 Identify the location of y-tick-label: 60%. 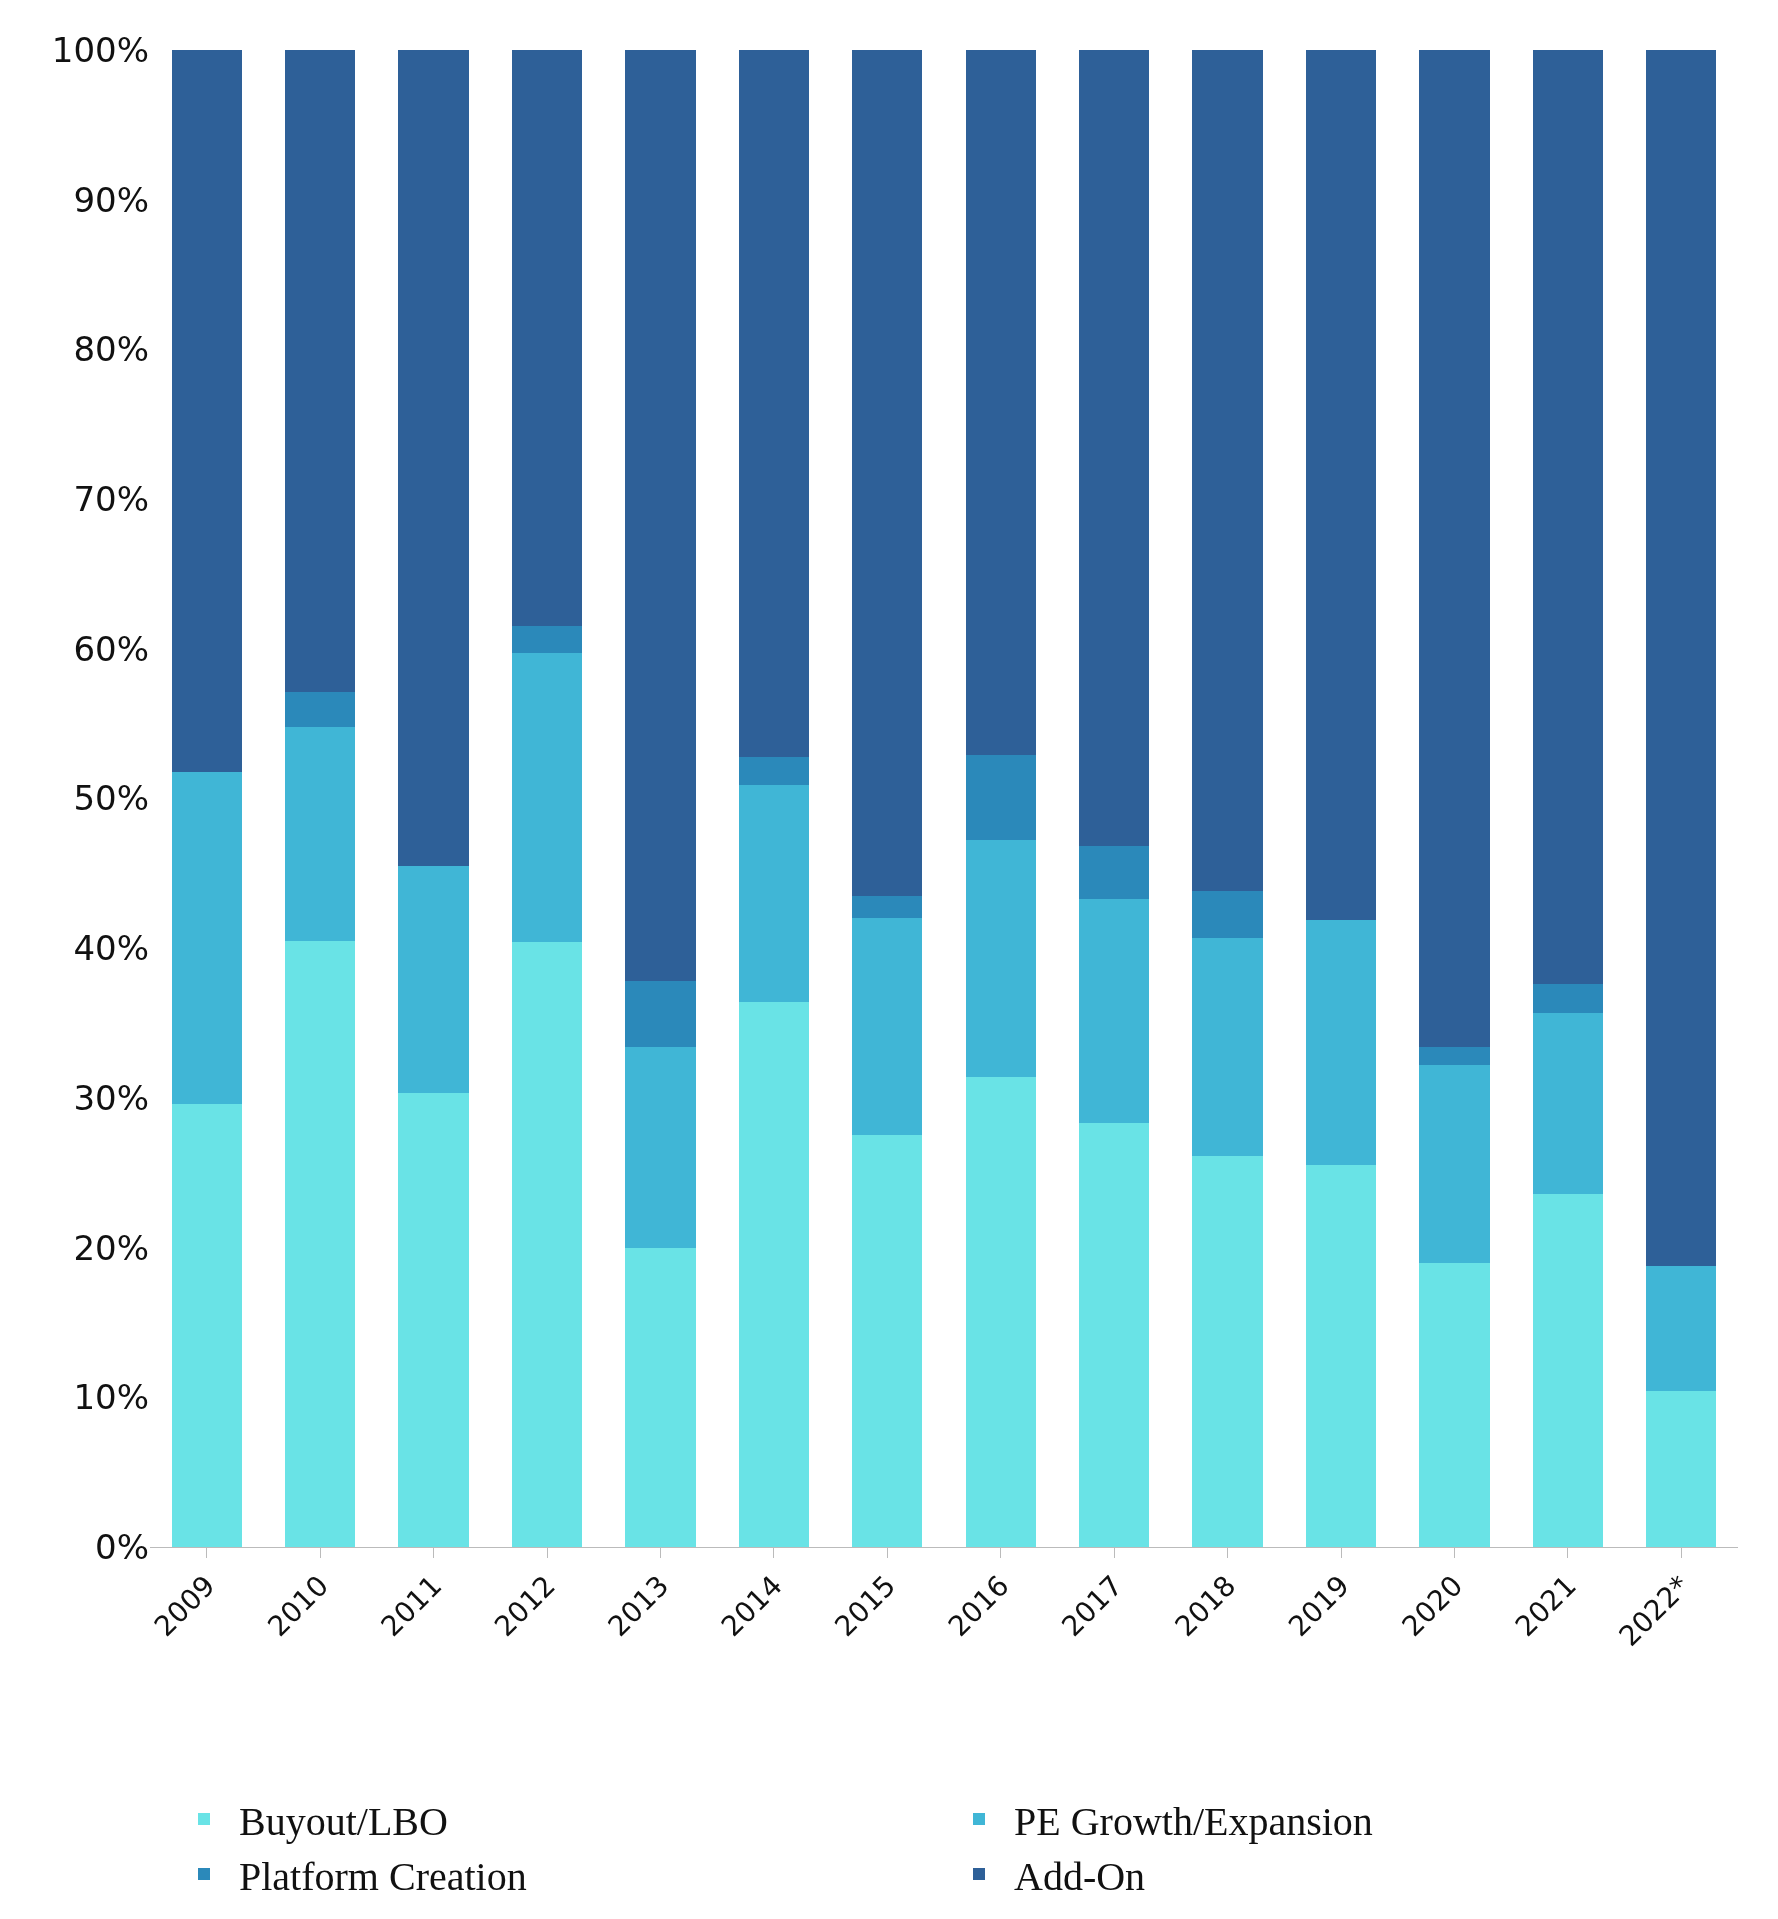
(111, 648).